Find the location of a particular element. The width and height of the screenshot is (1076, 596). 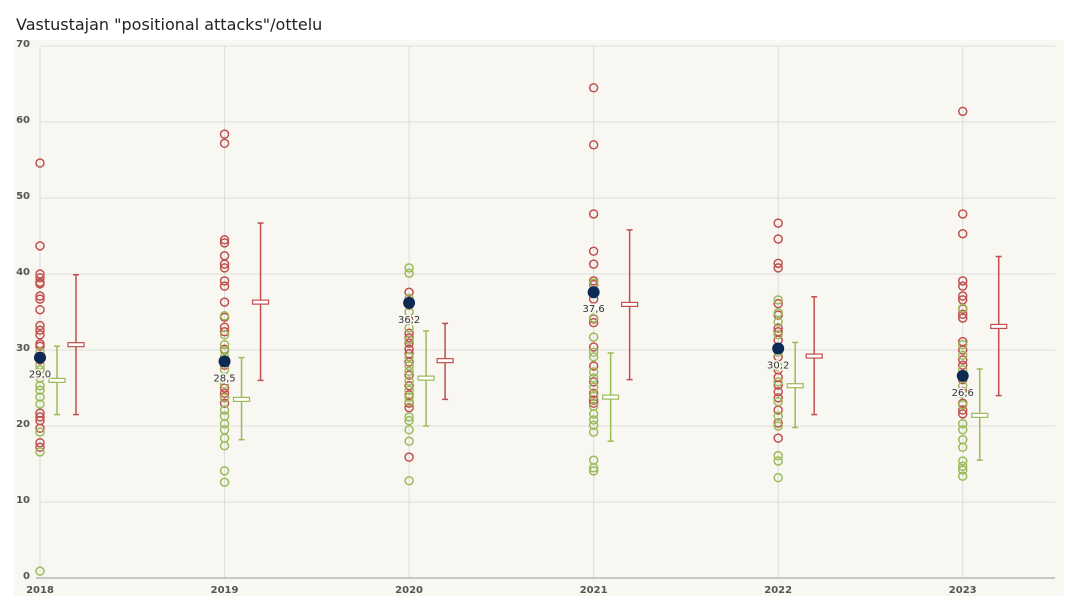

mean-label: 36,2 is located at coordinates (409, 320).